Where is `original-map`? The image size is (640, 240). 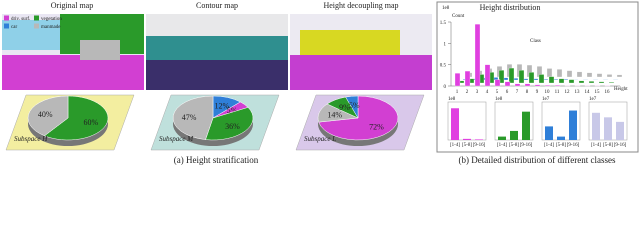 original-map is located at coordinates (73, 52).